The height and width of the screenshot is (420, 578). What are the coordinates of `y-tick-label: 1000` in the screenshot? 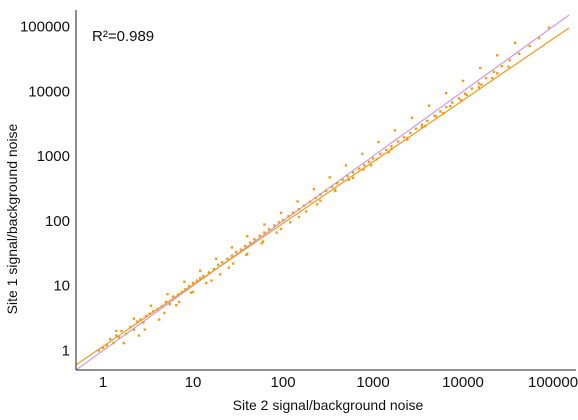 It's located at (53, 156).